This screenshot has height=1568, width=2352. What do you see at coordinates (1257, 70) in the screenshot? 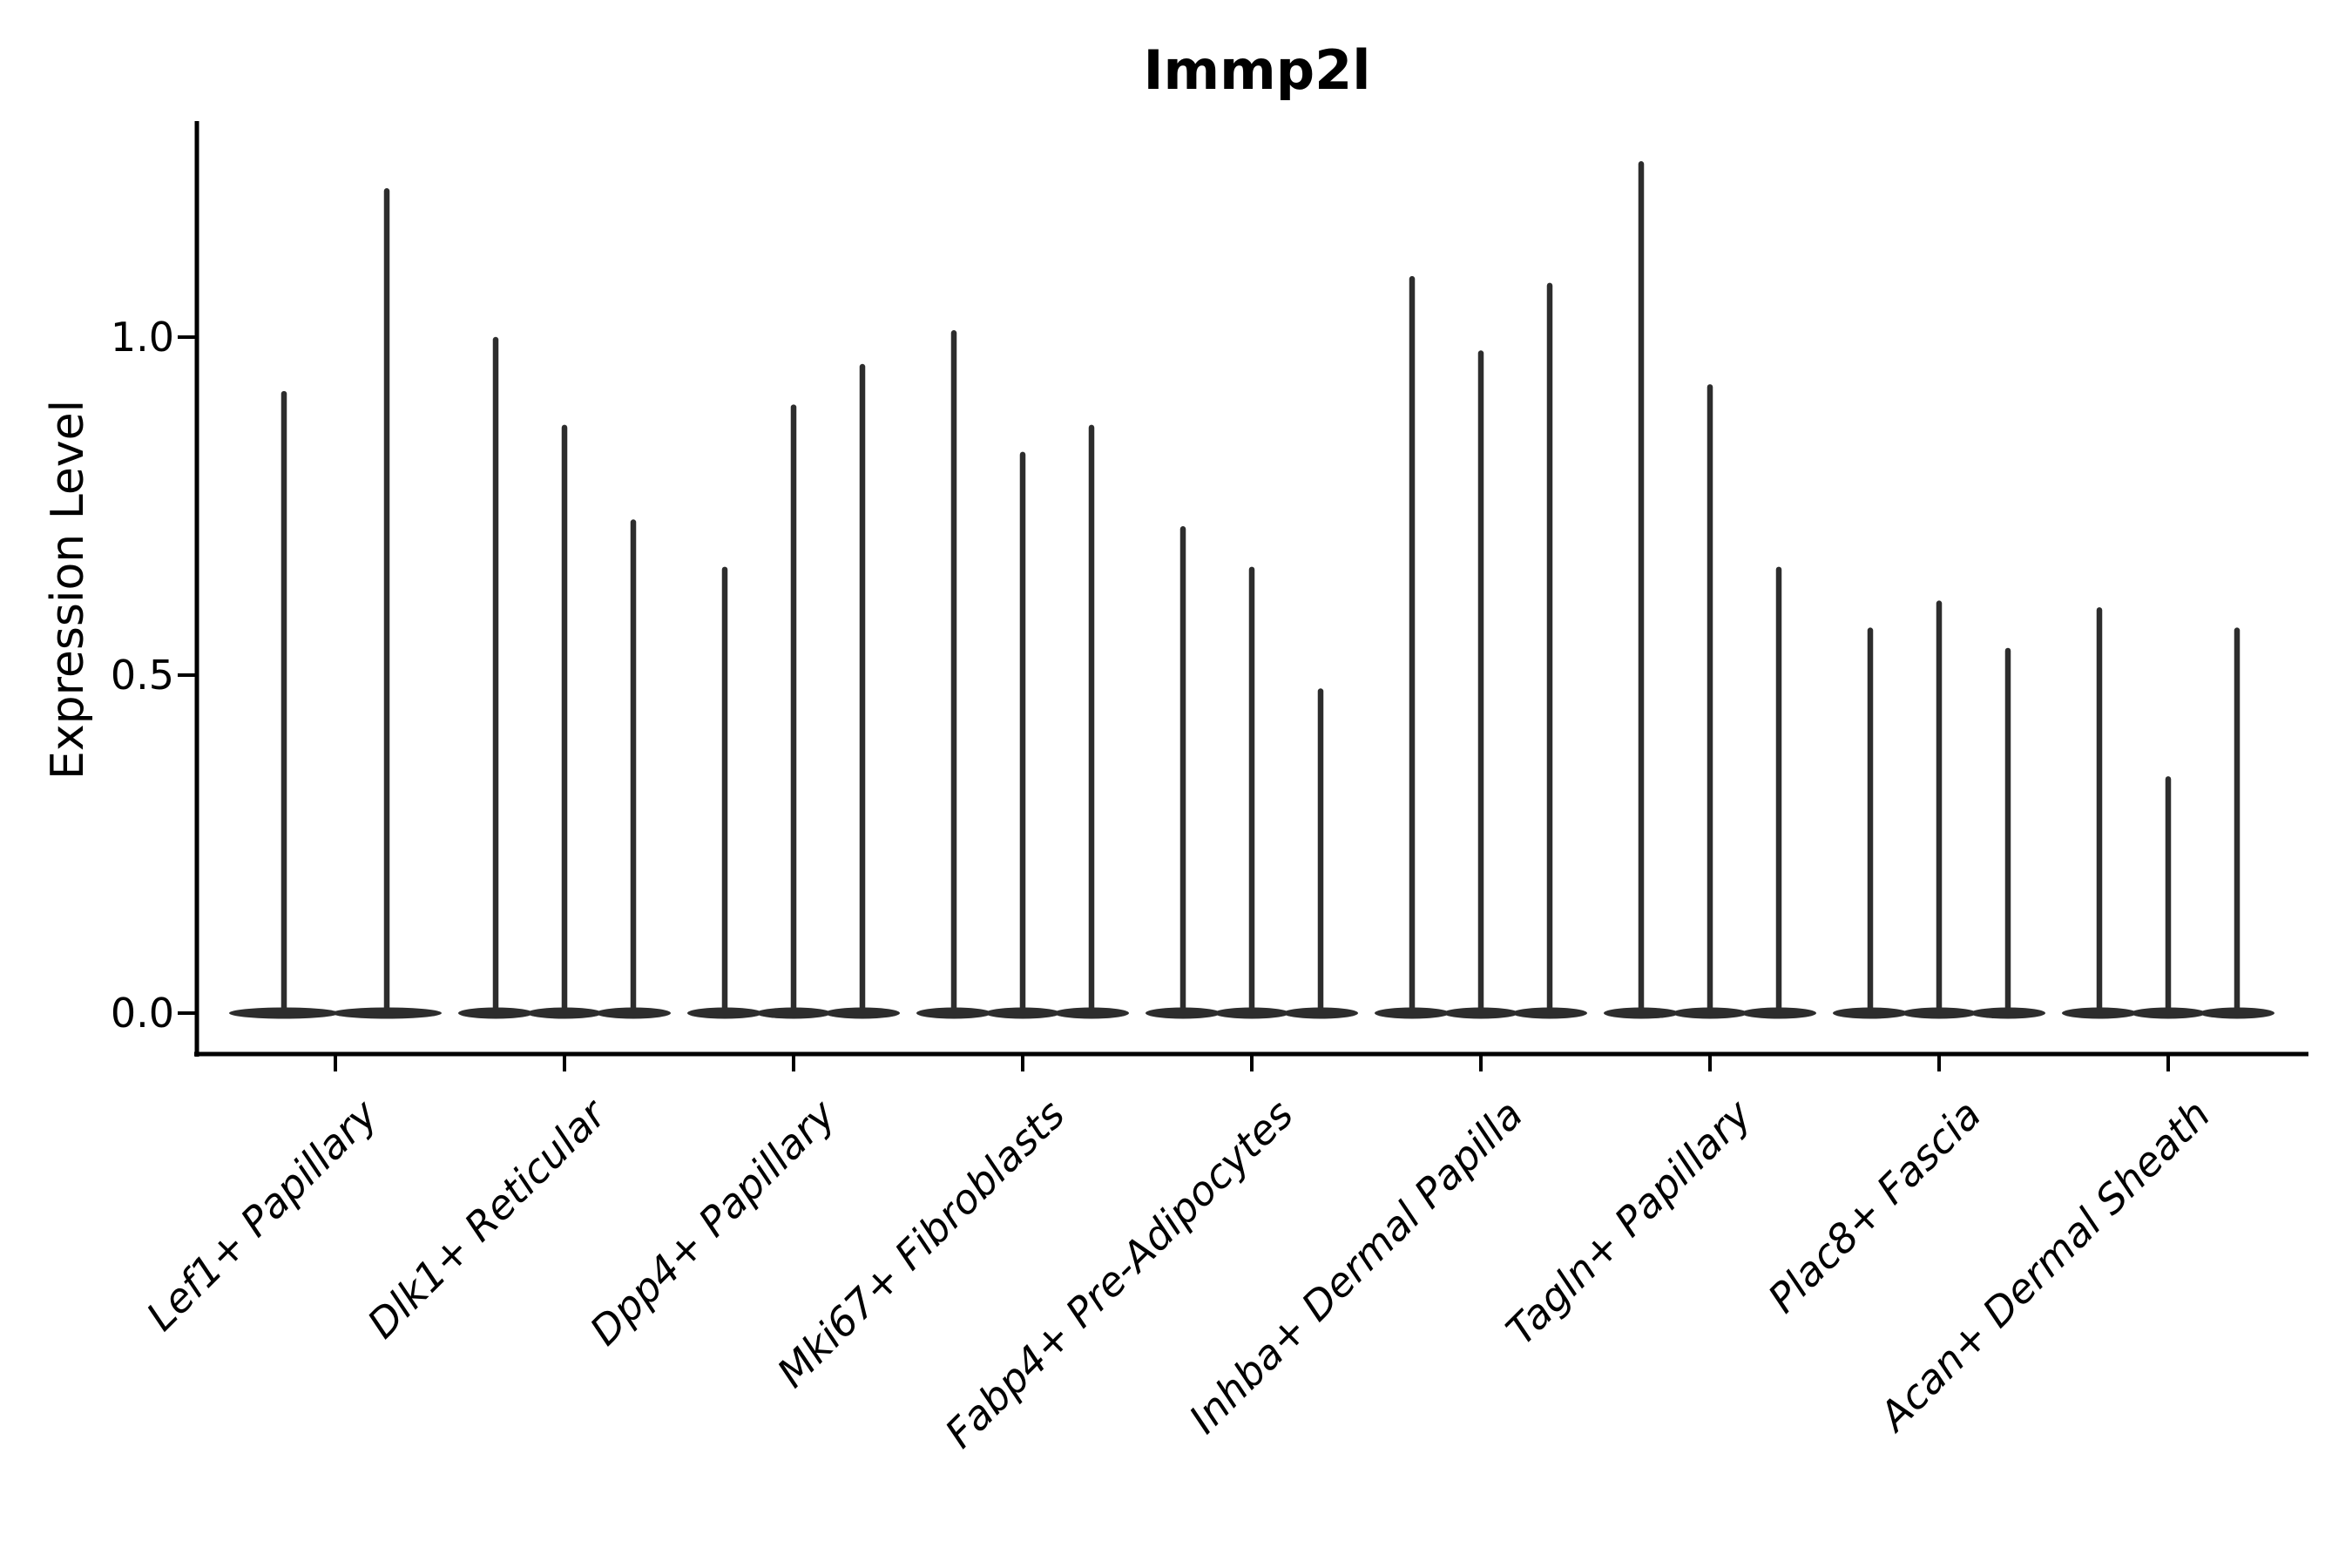
I see `chart-title: Immp2l` at bounding box center [1257, 70].